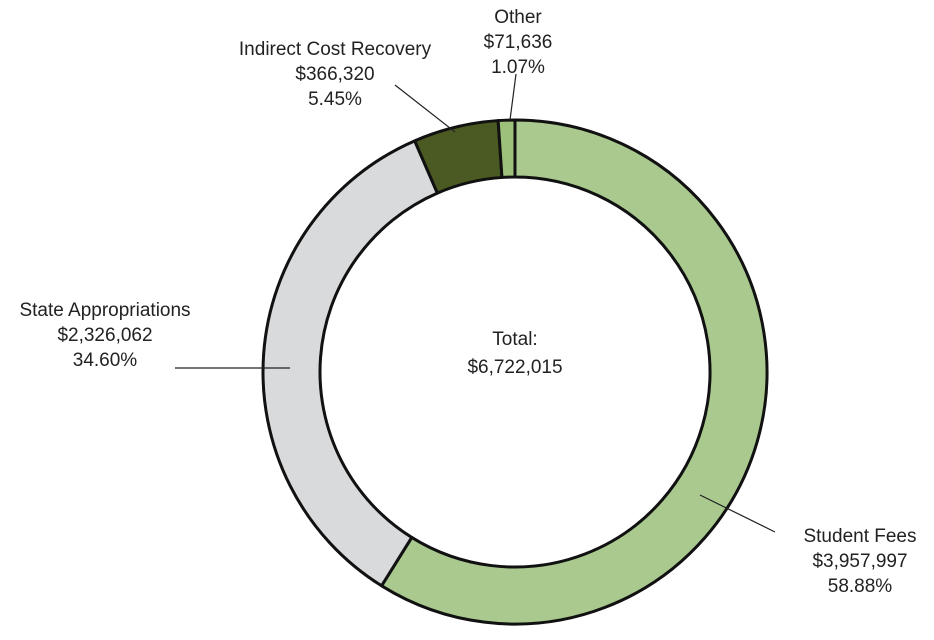 Image resolution: width=934 pixels, height=640 pixels. Describe the element at coordinates (514, 367) in the screenshot. I see `center-total: $6,722,015` at that location.